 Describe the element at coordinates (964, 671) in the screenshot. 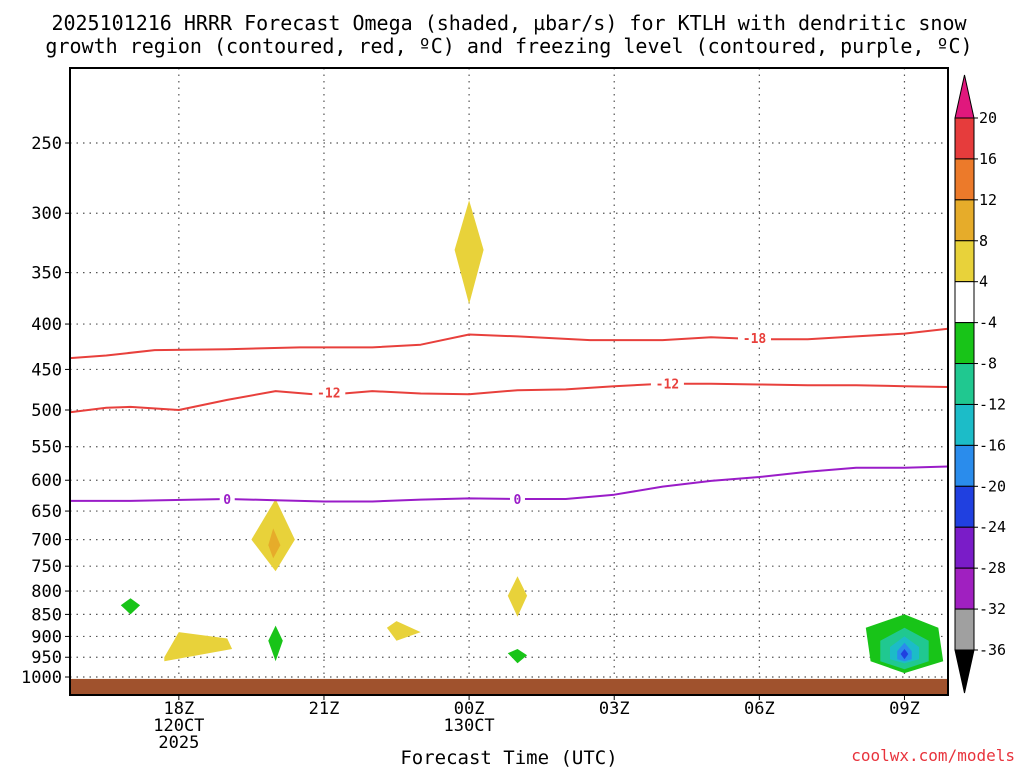

I see `colorbar-bottom-arrow` at that location.